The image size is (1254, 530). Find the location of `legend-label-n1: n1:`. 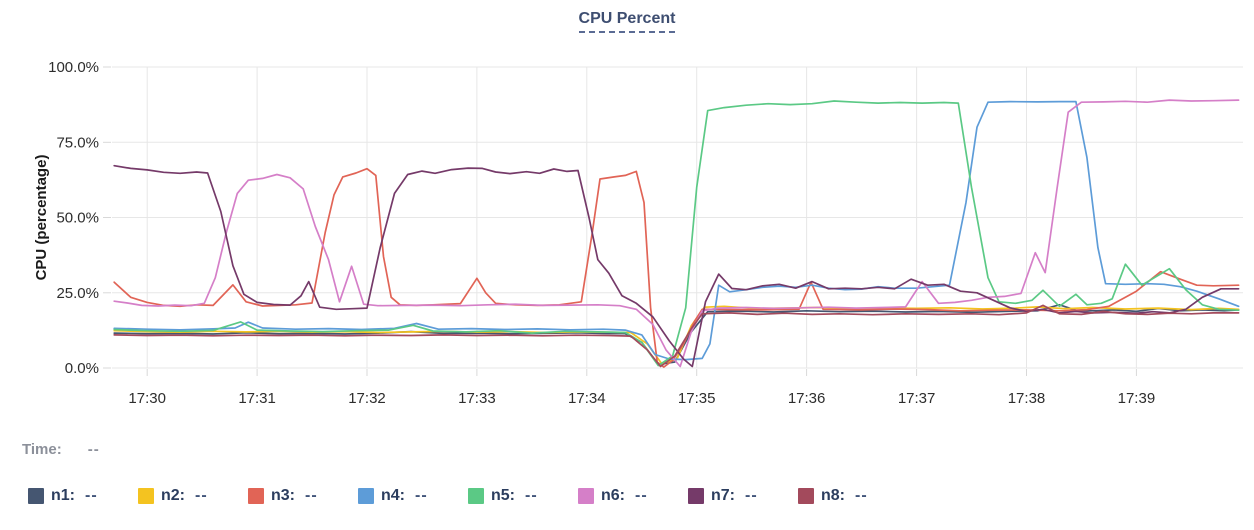

legend-label-n1: n1: is located at coordinates (63, 495).